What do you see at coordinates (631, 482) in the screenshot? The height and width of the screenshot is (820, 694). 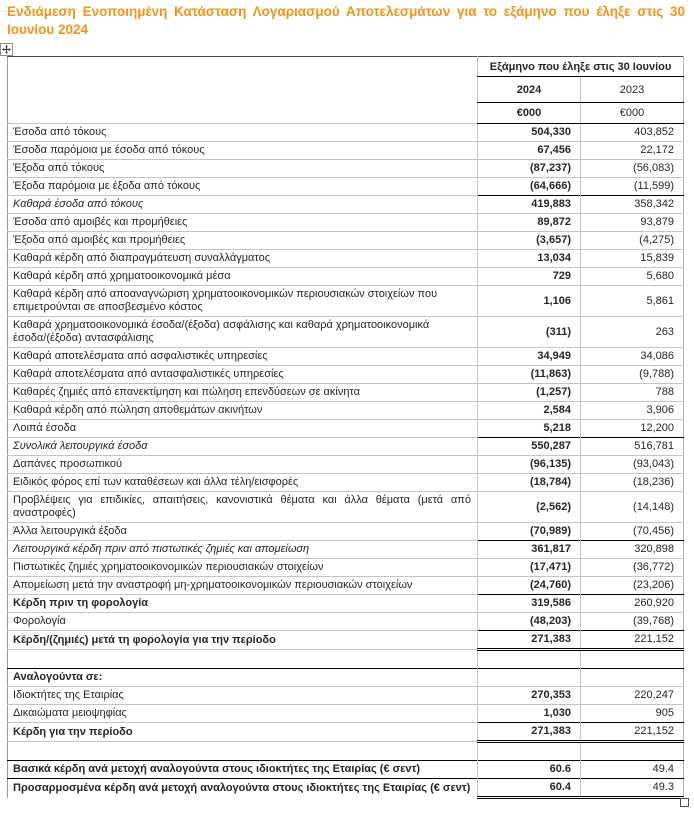 I see `value-2023: (18,236)` at bounding box center [631, 482].